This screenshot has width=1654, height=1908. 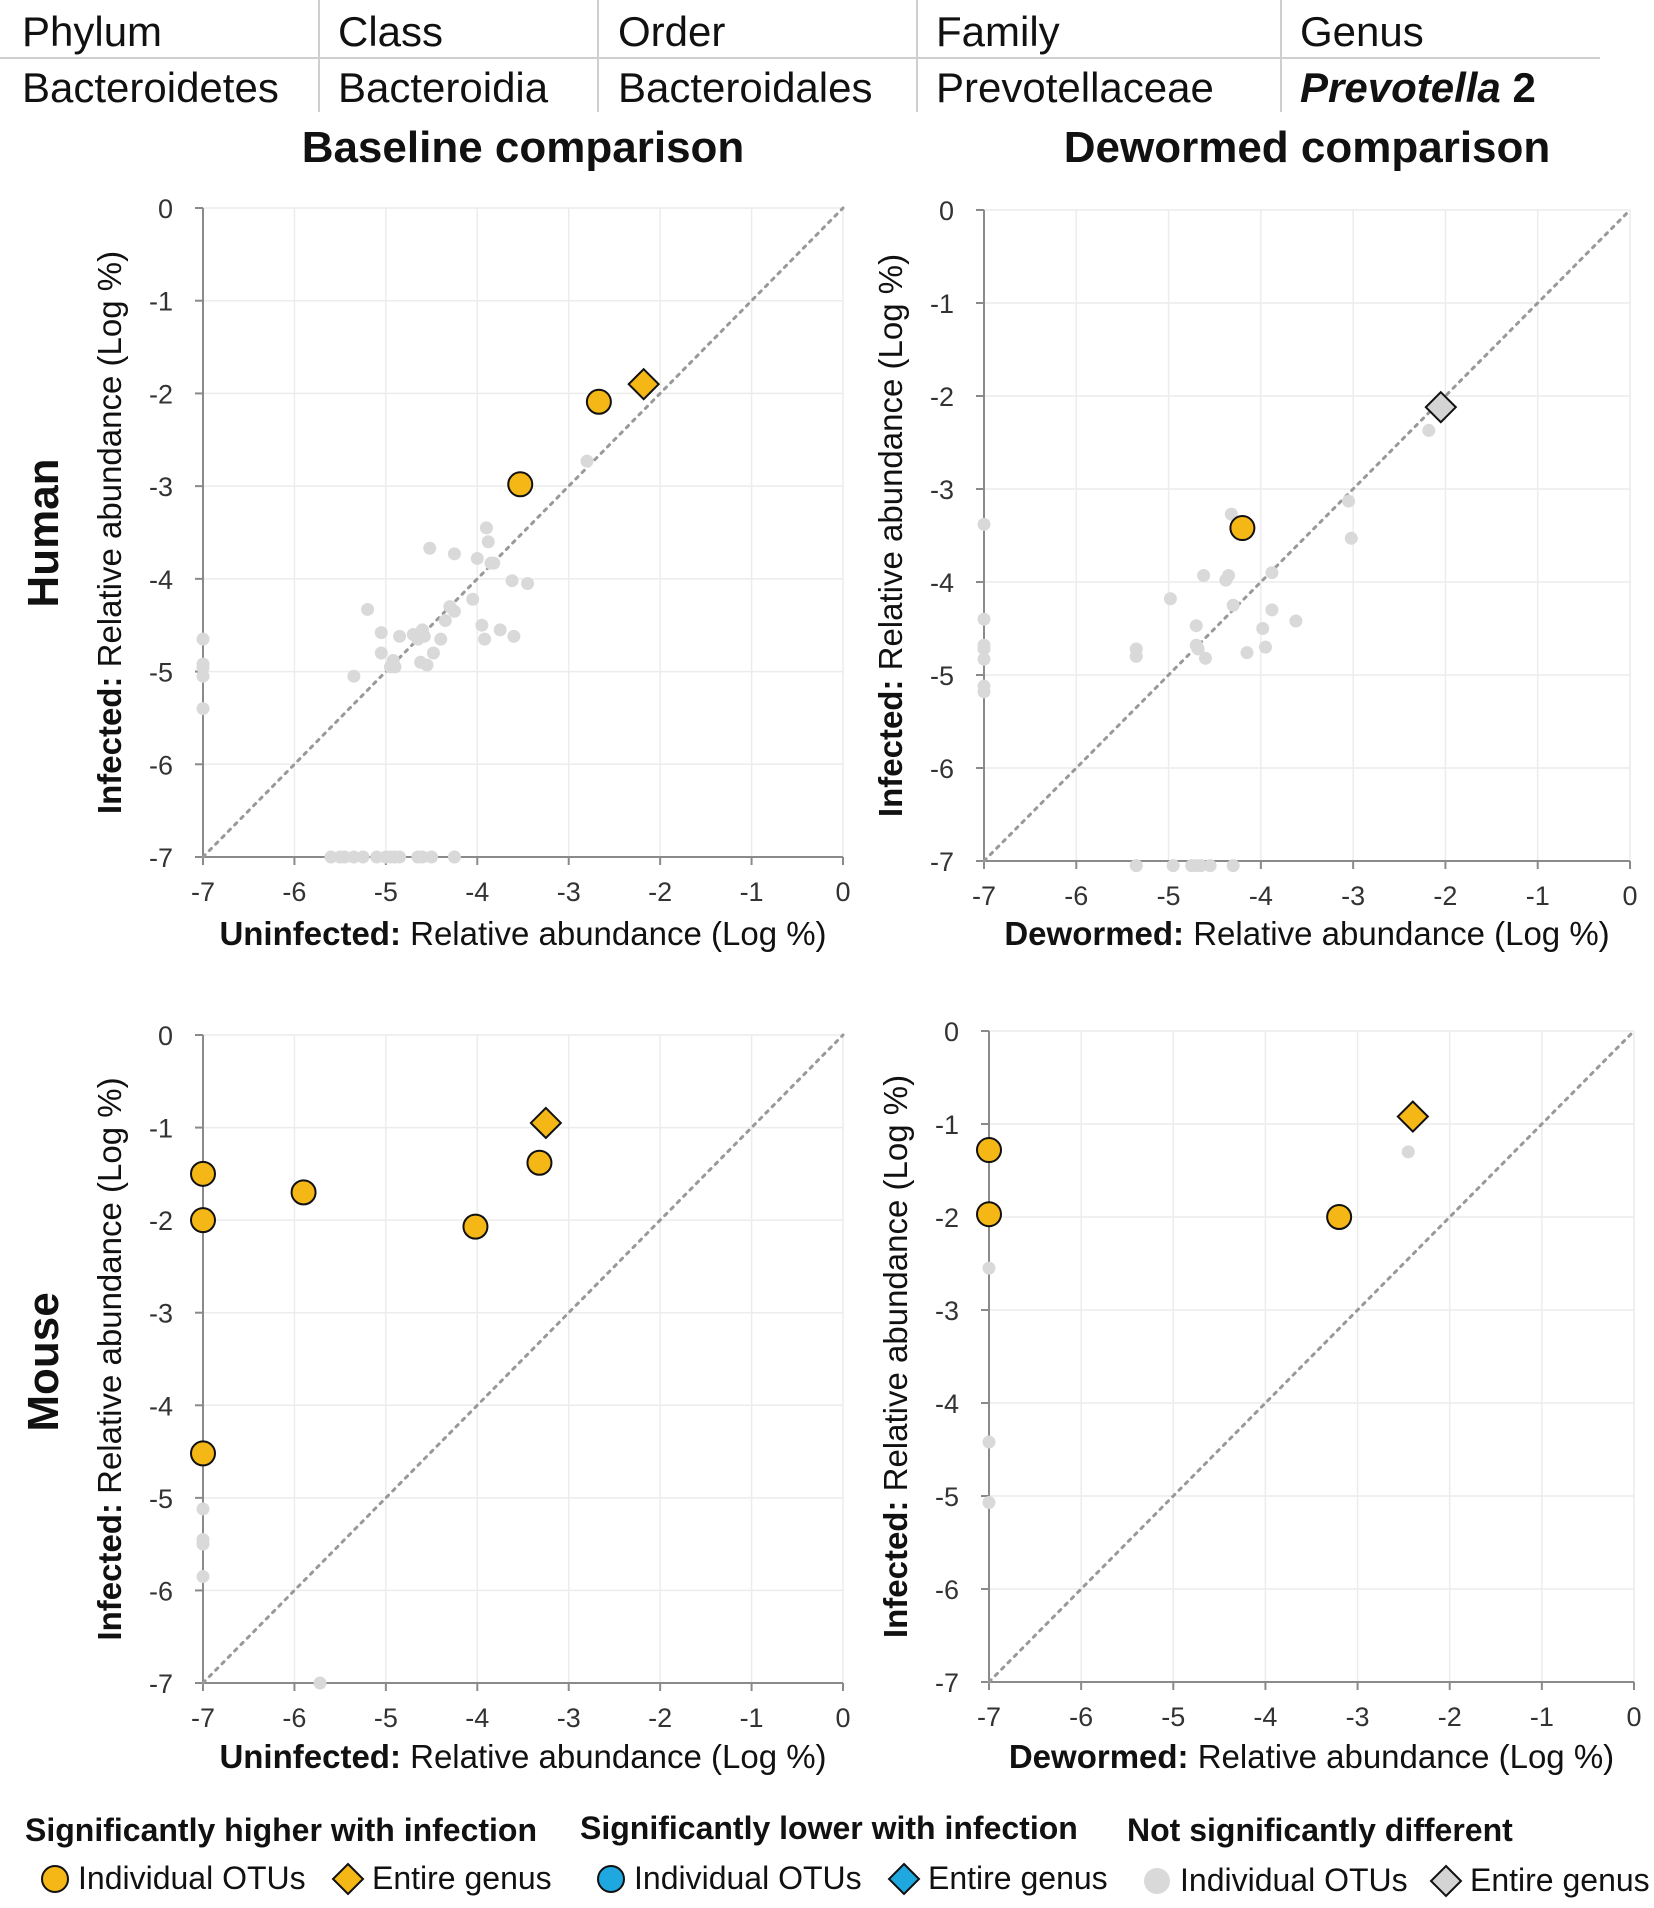 I want to click on legend-title-higher: Significantly higher with infection, so click(x=281, y=1830).